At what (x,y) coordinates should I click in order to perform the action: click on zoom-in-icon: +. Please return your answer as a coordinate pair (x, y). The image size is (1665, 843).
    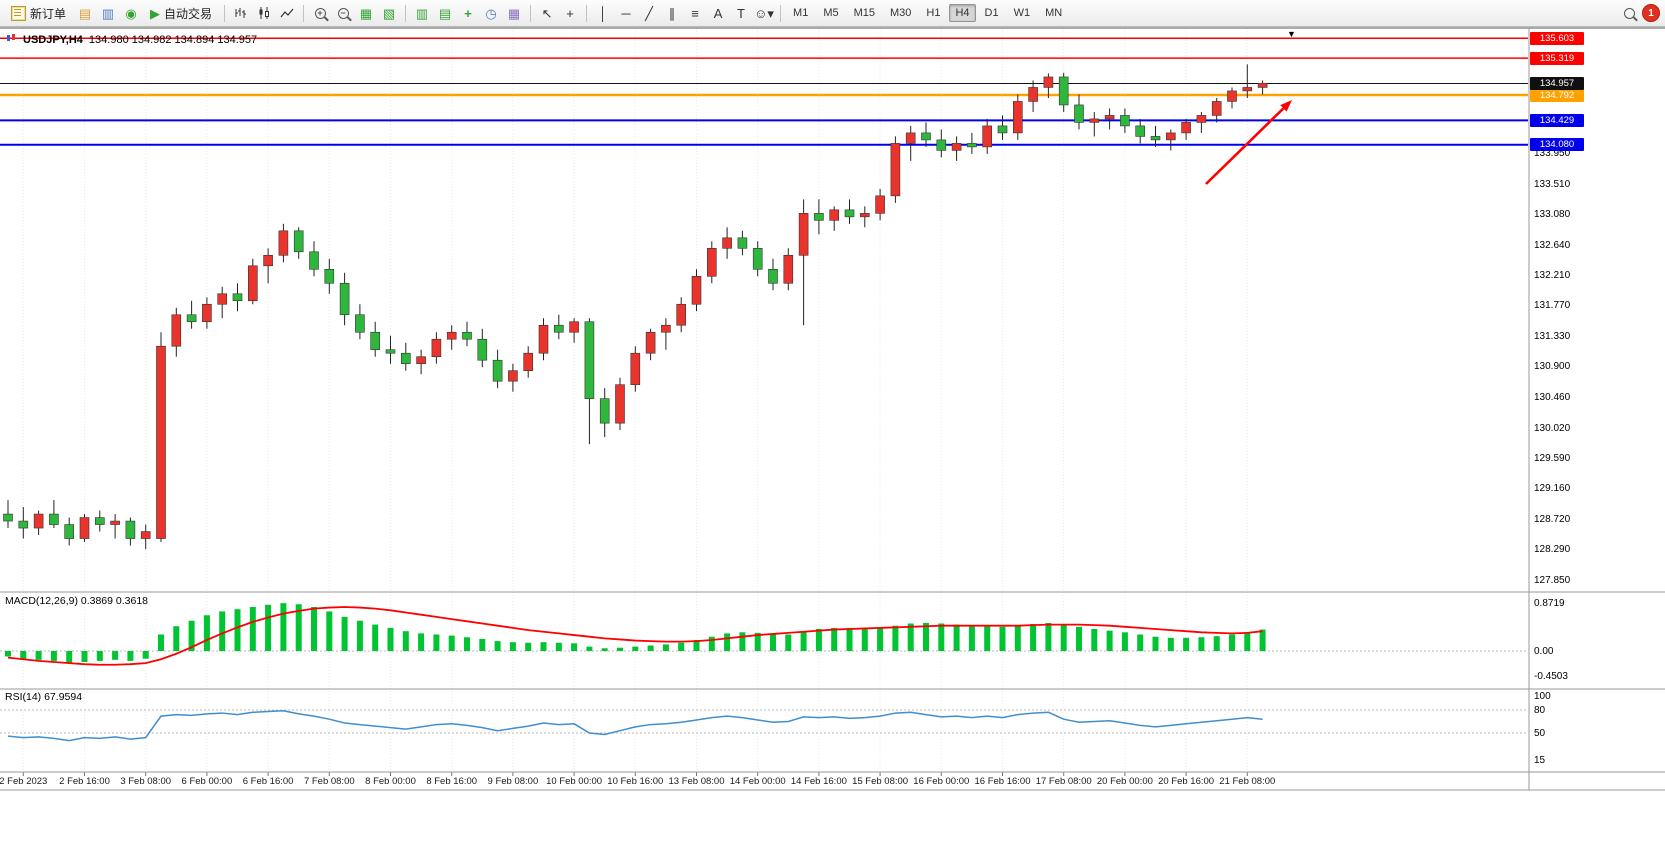
    Looking at the image, I should click on (320, 13).